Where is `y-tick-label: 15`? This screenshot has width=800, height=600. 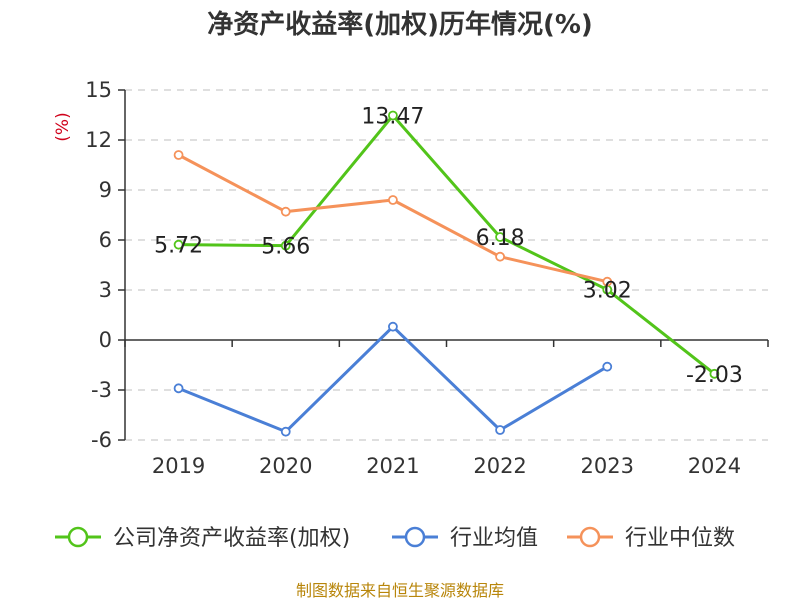 y-tick-label: 15 is located at coordinates (98, 90).